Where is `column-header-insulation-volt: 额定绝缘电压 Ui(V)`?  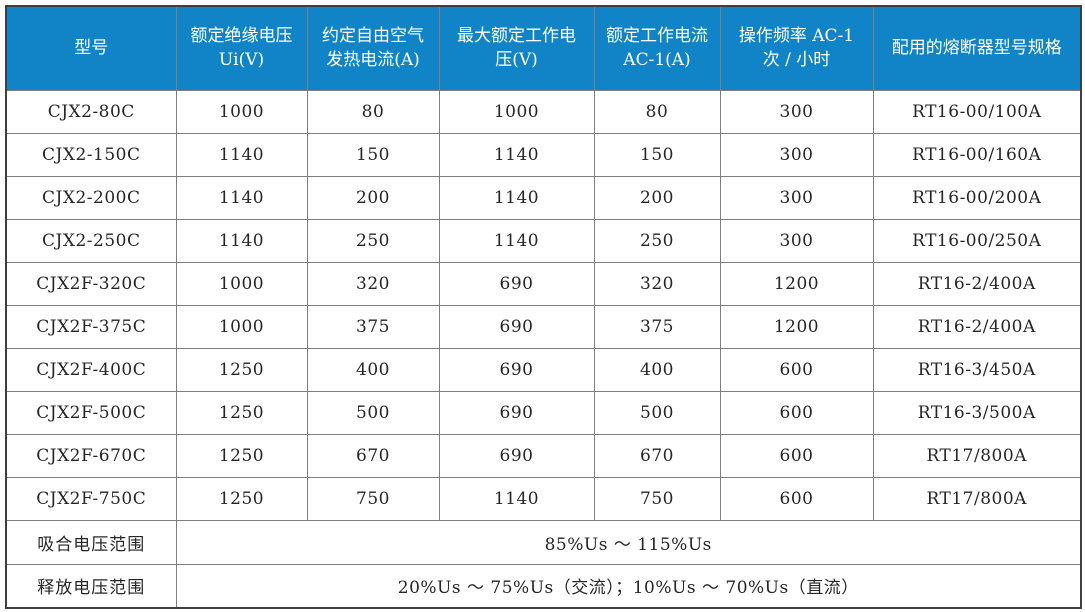
column-header-insulation-volt: 额定绝缘电压 Ui(V) is located at coordinates (241, 48).